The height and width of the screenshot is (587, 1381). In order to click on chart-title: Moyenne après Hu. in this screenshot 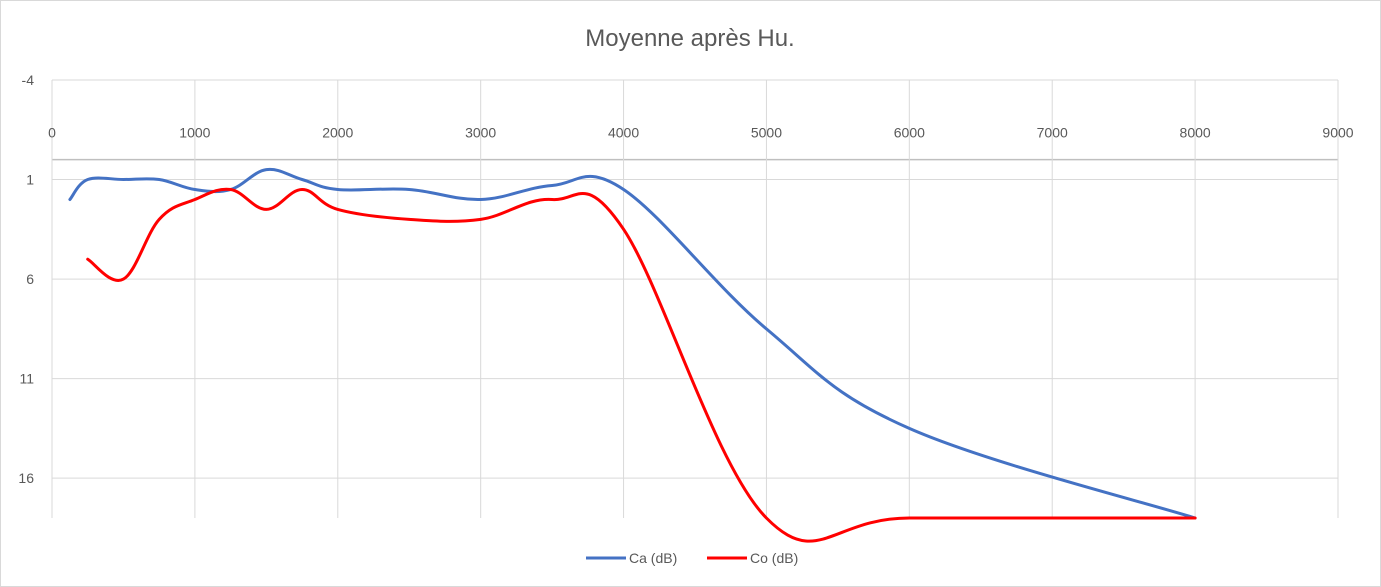, I will do `click(689, 38)`.